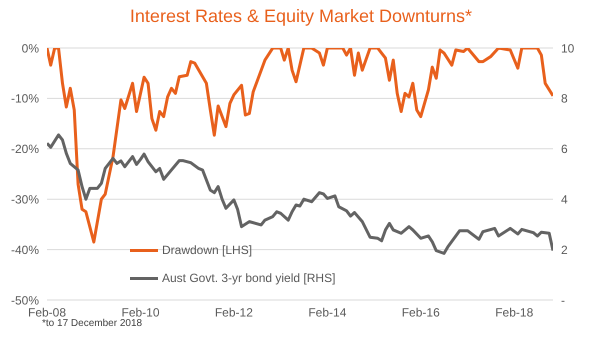  Describe the element at coordinates (564, 199) in the screenshot. I see `y2-tick-label: 4` at that location.